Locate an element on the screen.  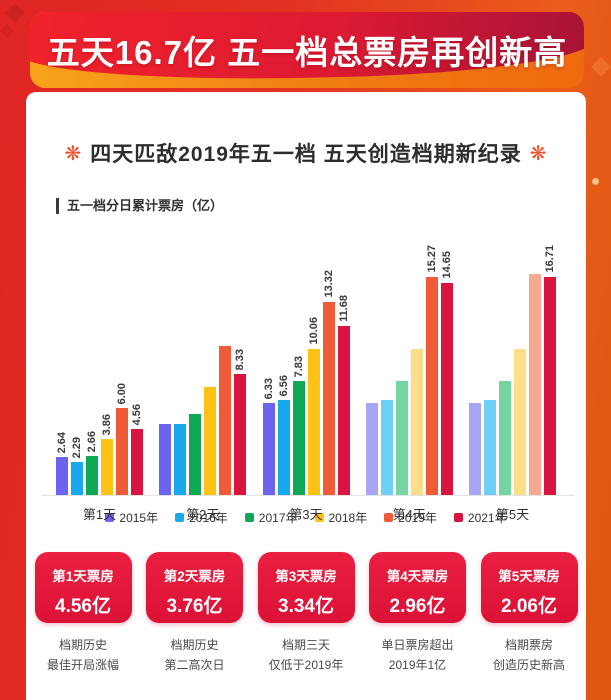
chart-legend: 2015年 2016年 2017年 2018年 2019年 2021年 is located at coordinates (306, 517).